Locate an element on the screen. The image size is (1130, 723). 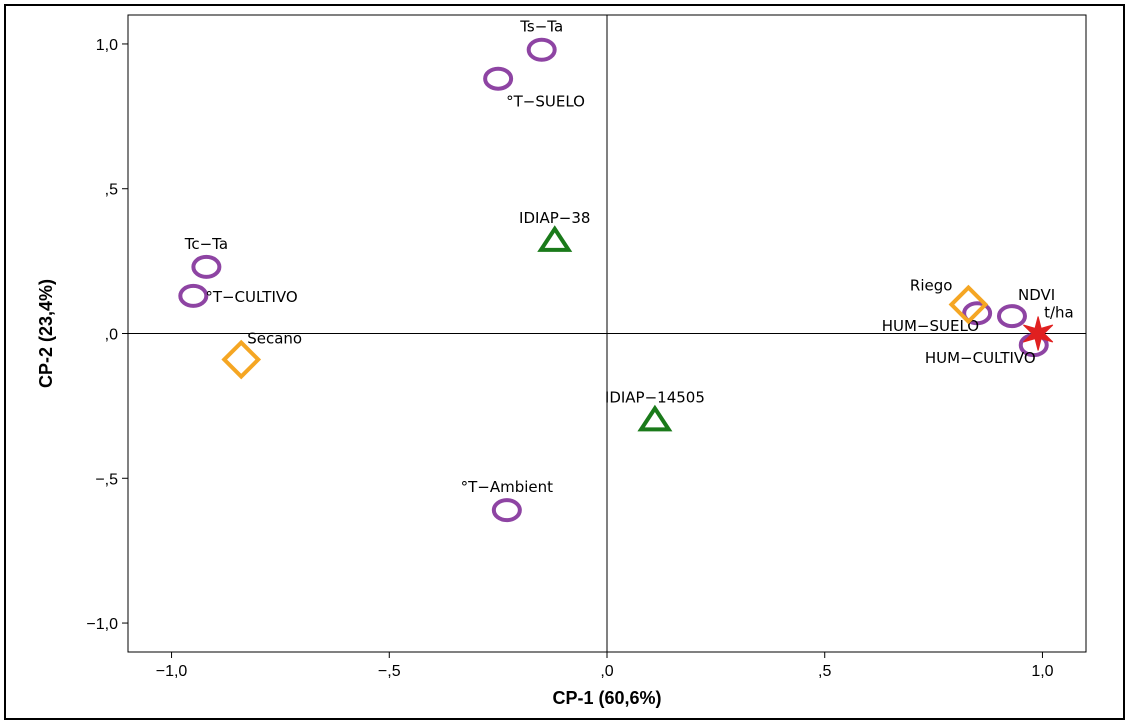
y-tick-label: −1,0 is located at coordinates (102, 624).